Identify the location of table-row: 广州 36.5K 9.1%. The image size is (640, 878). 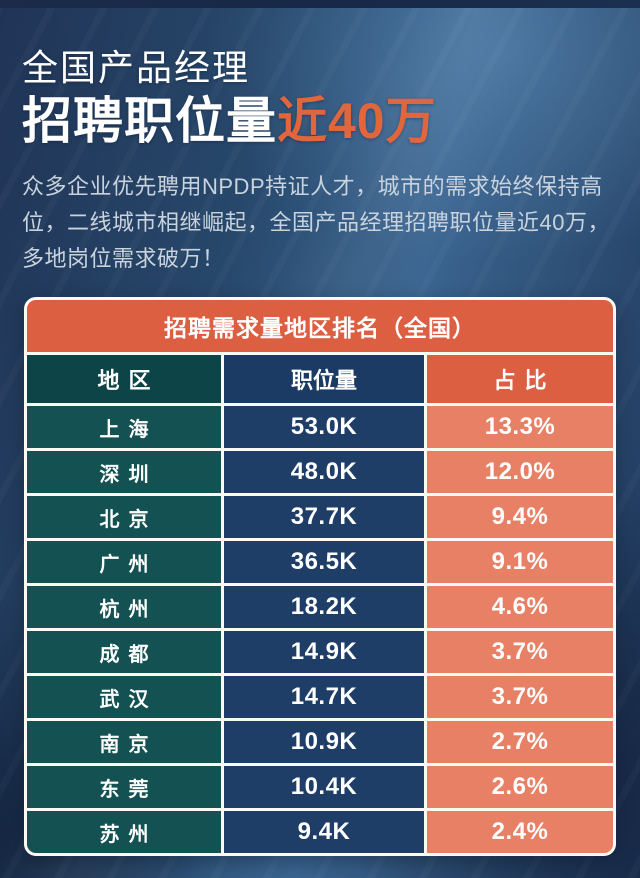
(320, 562).